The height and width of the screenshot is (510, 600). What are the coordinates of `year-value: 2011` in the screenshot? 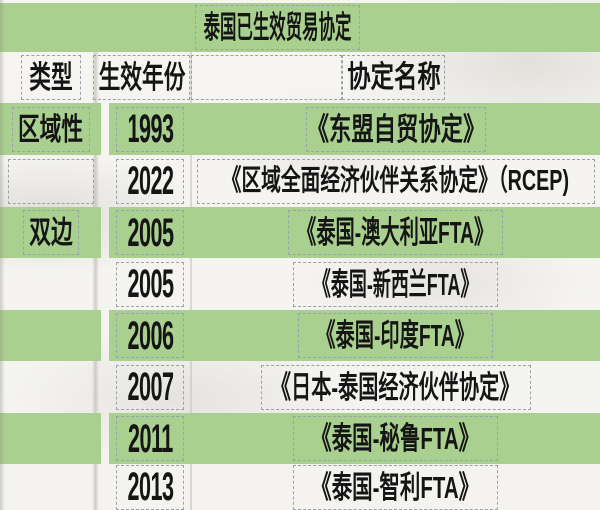 It's located at (150, 438).